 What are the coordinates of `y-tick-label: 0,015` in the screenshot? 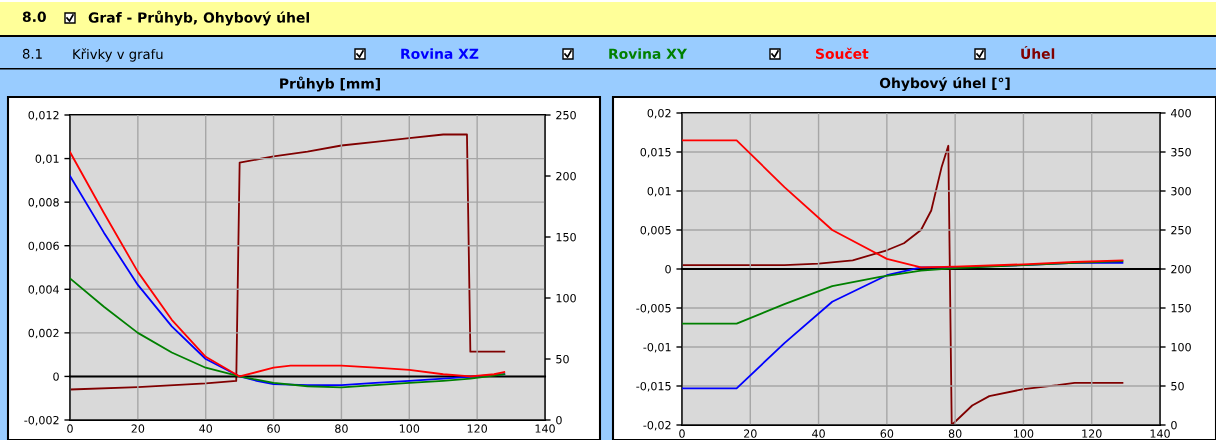 It's located at (655, 152).